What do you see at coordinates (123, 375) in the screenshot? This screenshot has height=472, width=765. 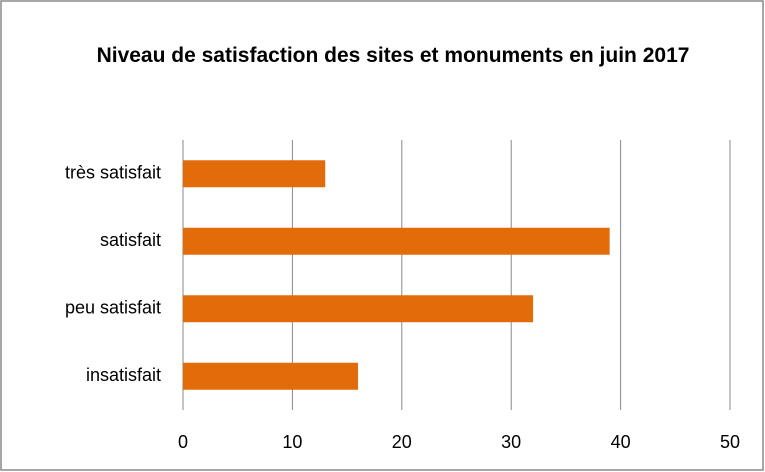 I see `y-tick-label: insatisfait` at bounding box center [123, 375].